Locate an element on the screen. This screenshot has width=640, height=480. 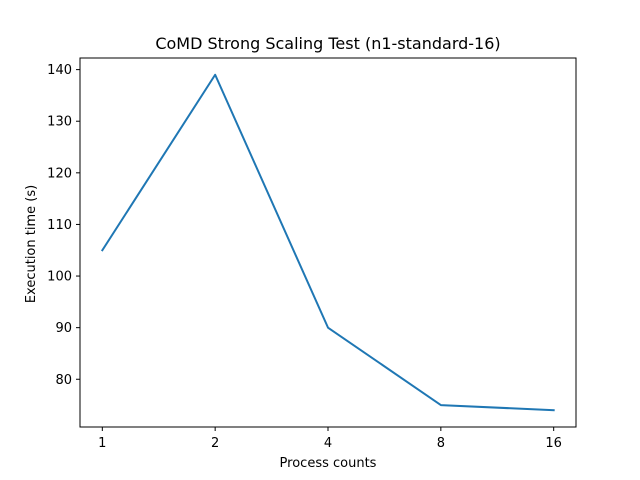
x-axis-label: Process counts is located at coordinates (328, 463).